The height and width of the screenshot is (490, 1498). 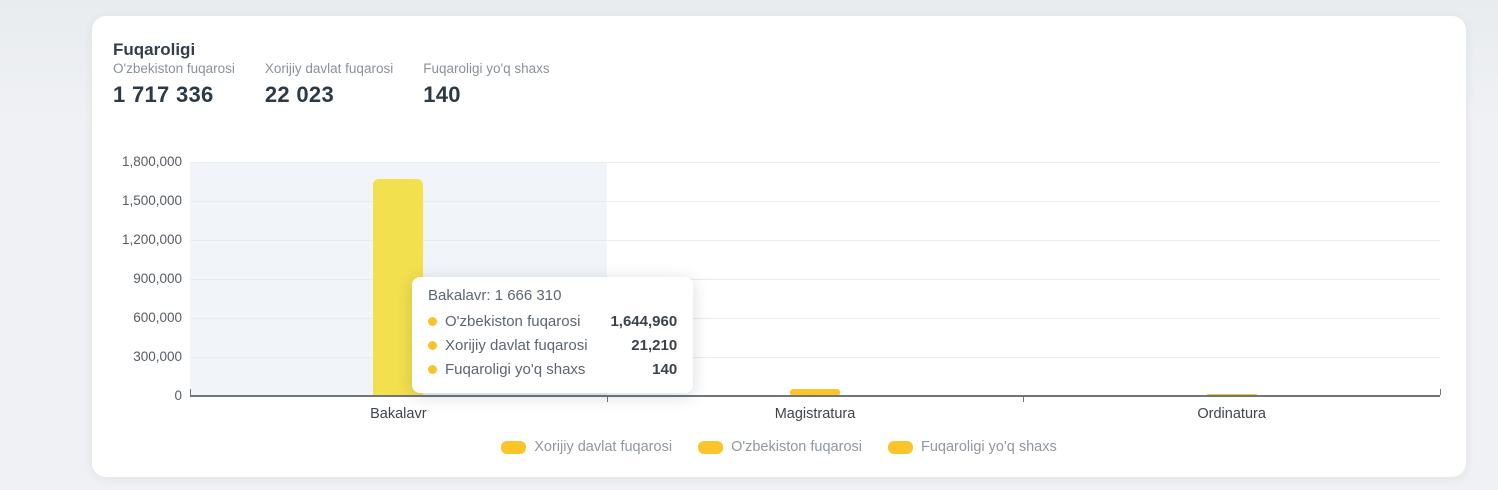 What do you see at coordinates (495, 295) in the screenshot?
I see `tooltip-header: Bakalavr: 1 666 310` at bounding box center [495, 295].